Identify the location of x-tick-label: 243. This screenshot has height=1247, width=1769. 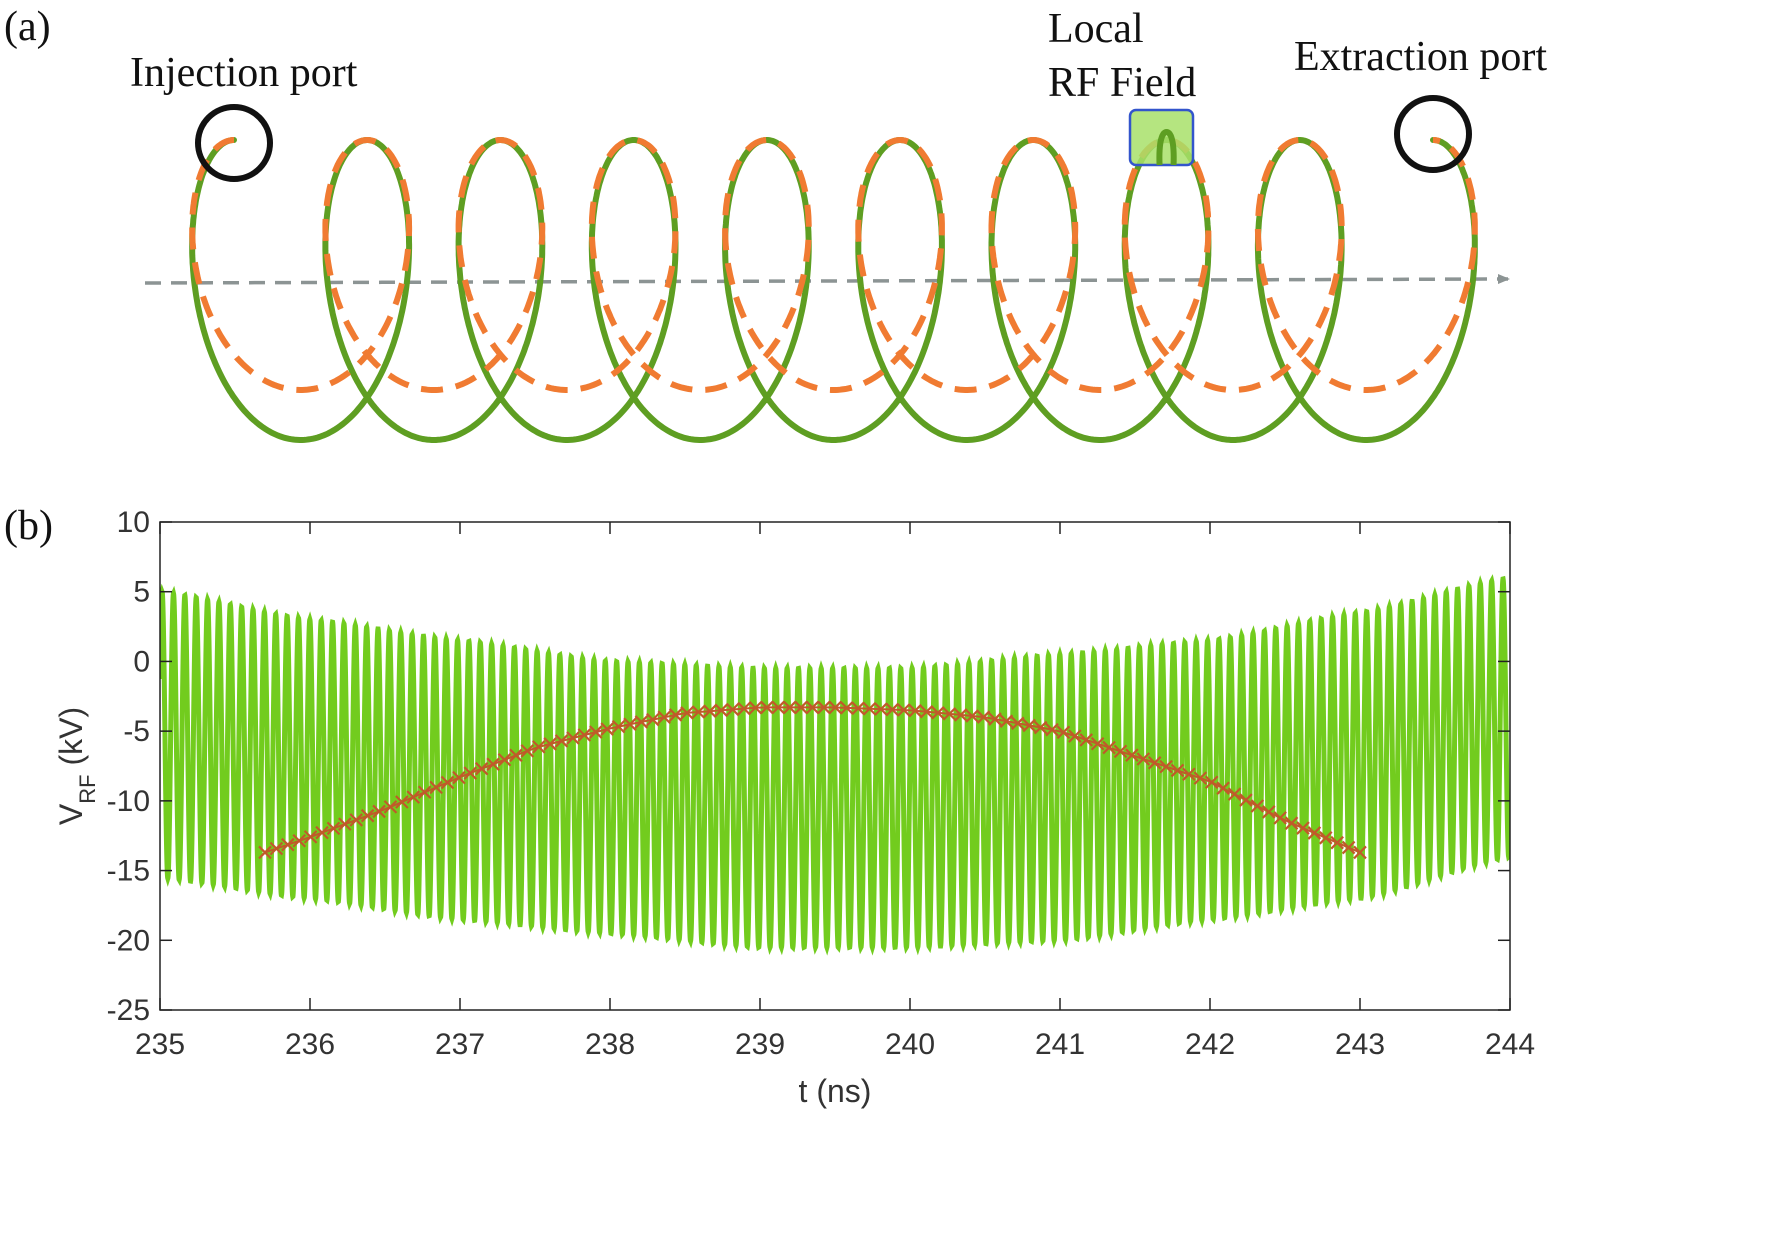
(1360, 1044).